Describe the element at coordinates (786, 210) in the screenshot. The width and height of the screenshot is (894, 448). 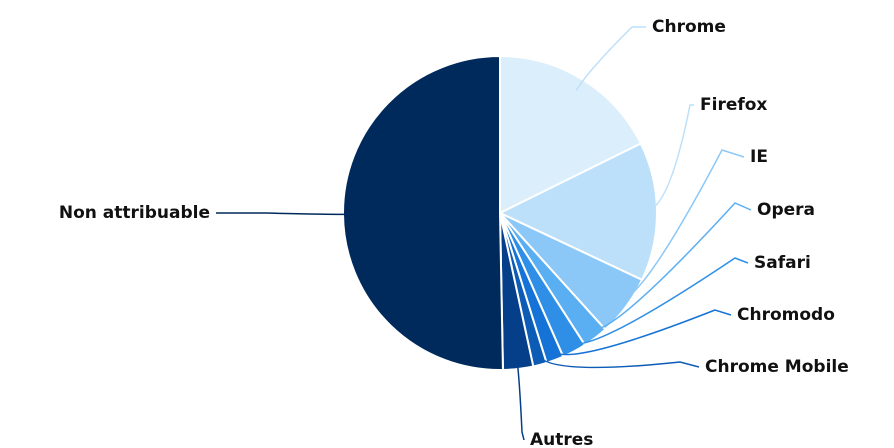
I see `slice-label: Opera` at that location.